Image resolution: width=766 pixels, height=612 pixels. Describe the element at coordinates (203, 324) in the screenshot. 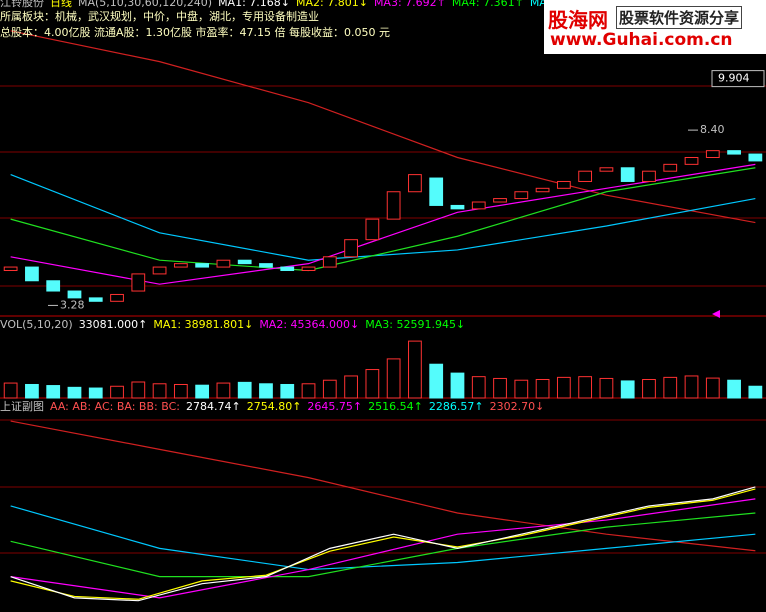

I see `vol-legend: MA1: 38981.801↓` at that location.